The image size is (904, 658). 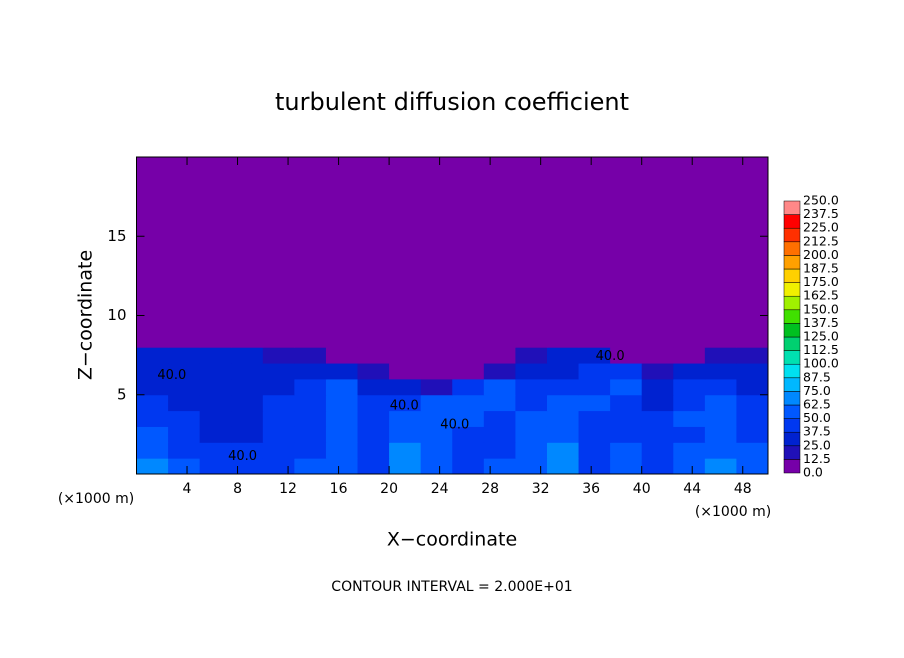 I want to click on x-tick-label: 12, so click(x=288, y=489).